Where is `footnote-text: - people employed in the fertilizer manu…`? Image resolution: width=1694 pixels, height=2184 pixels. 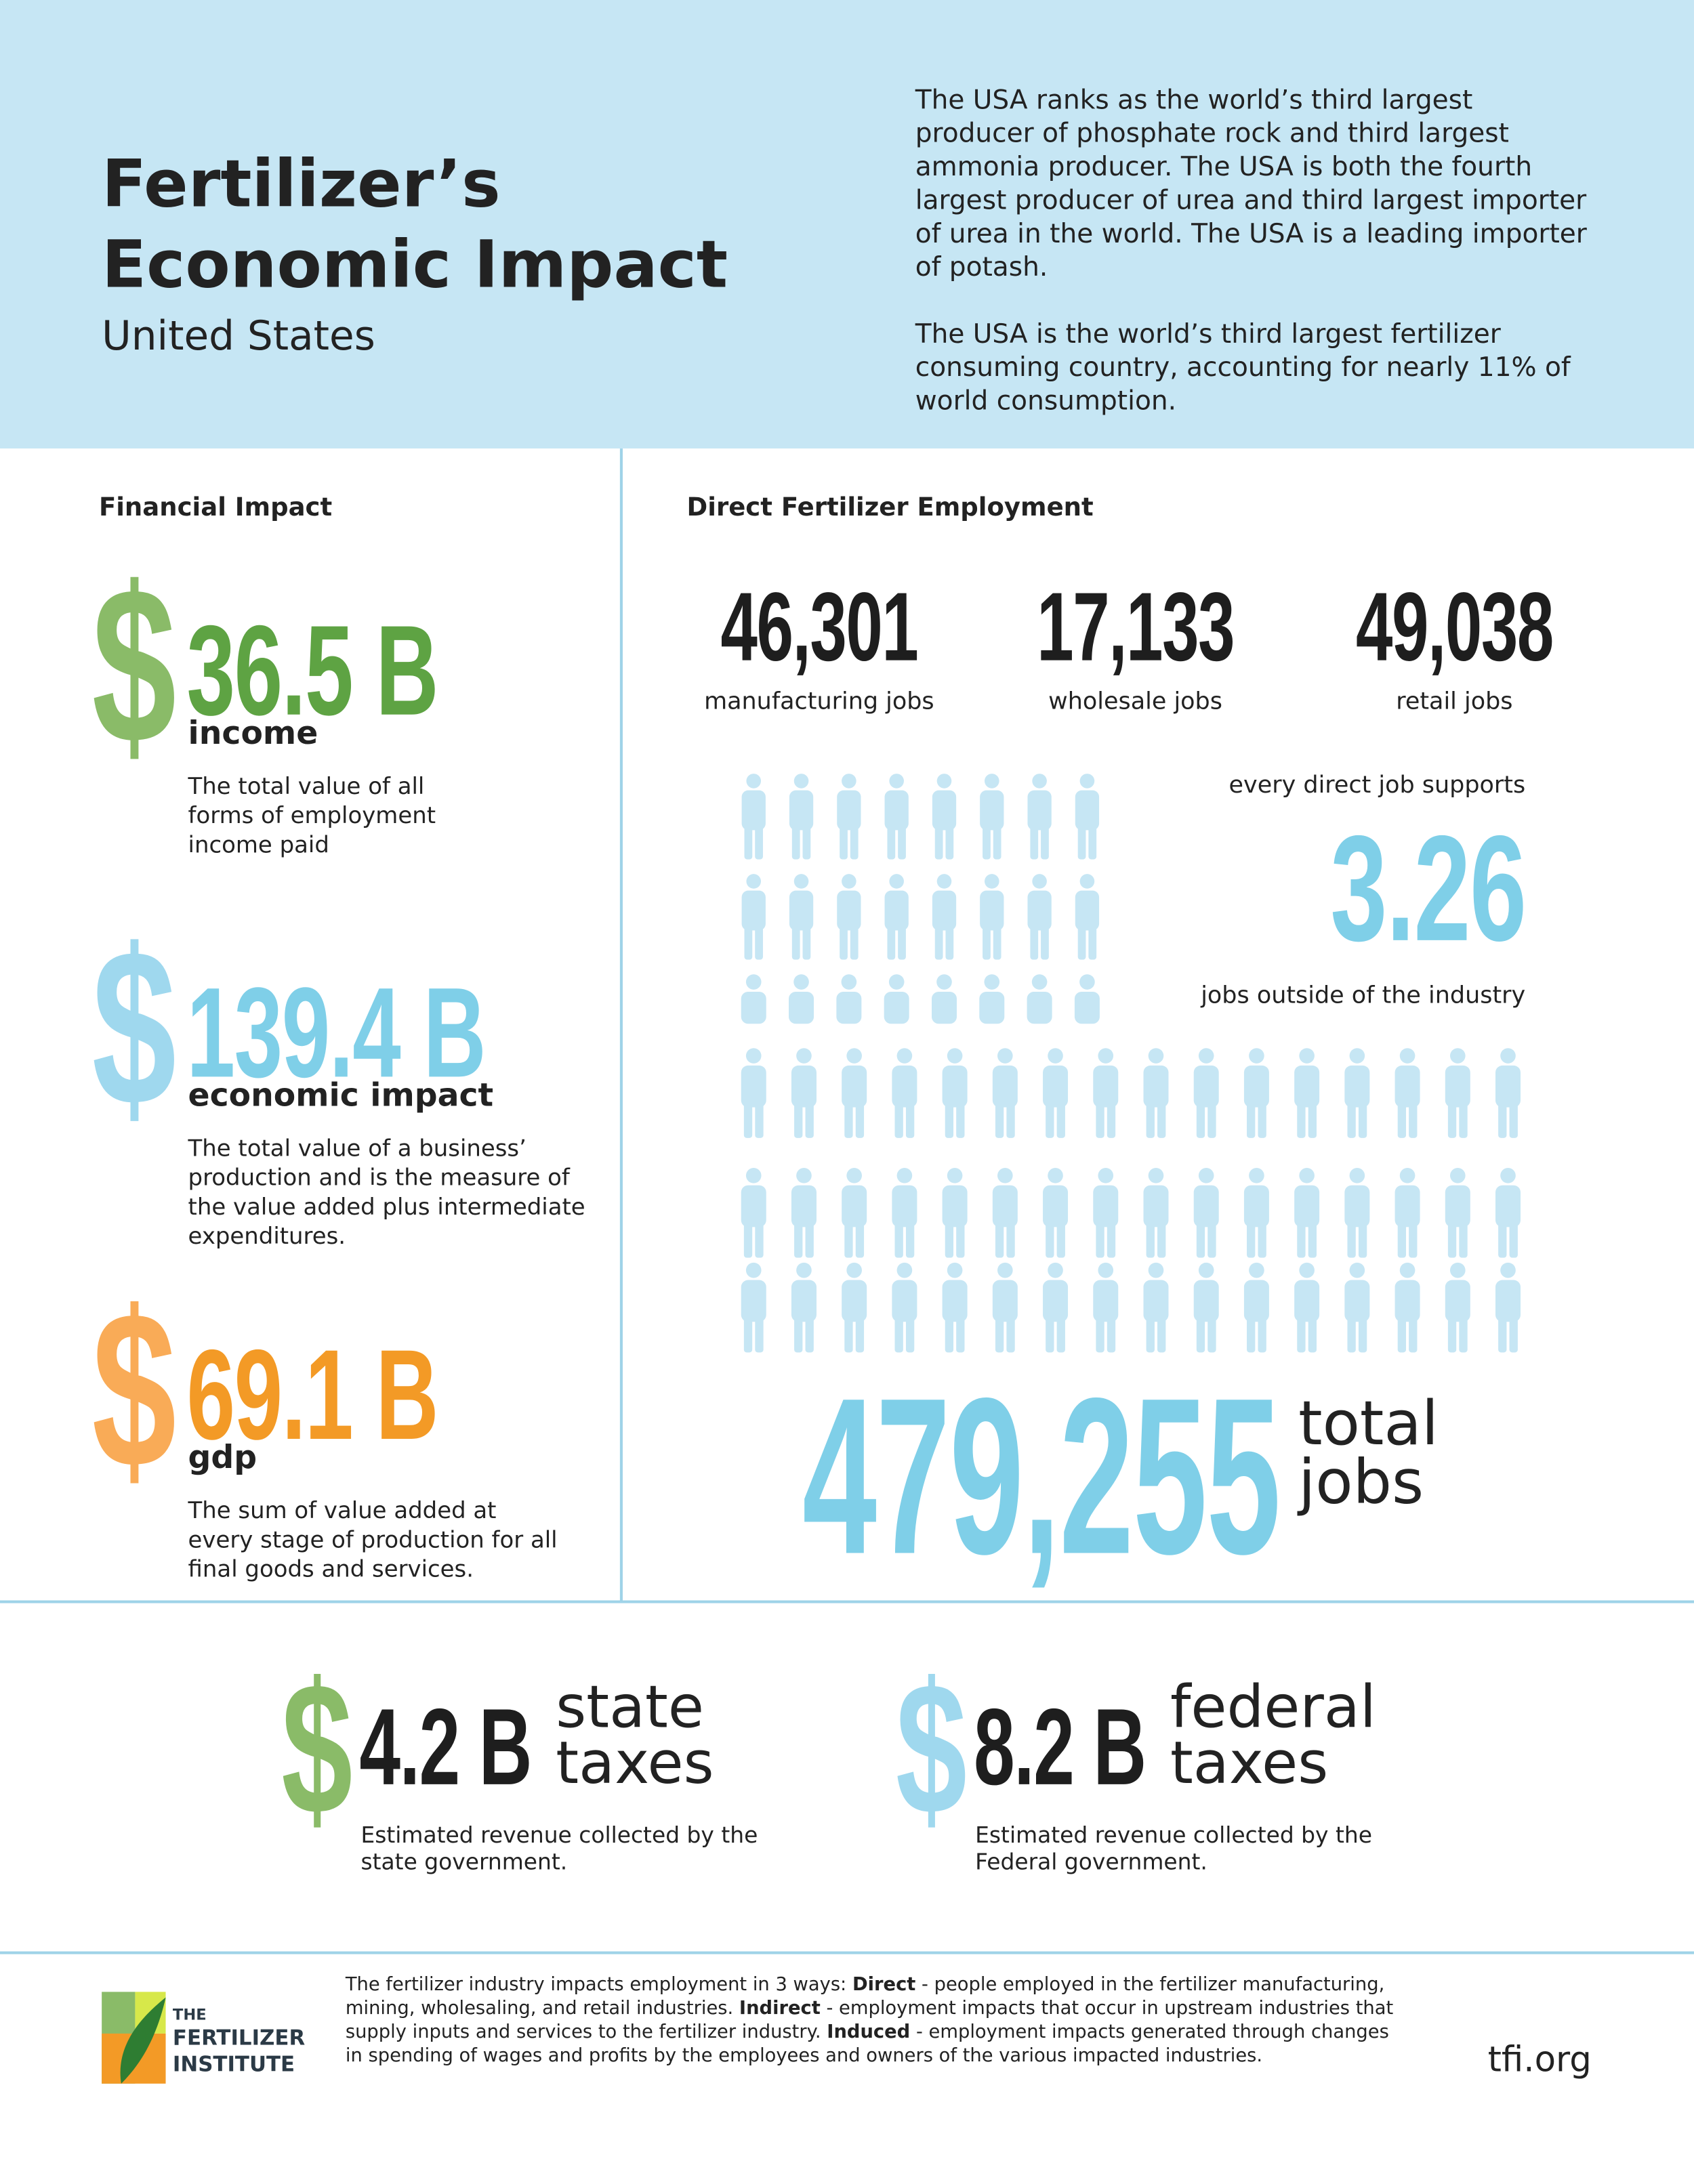 footnote-text: - people employed in the fertilizer manu… is located at coordinates (865, 1997).